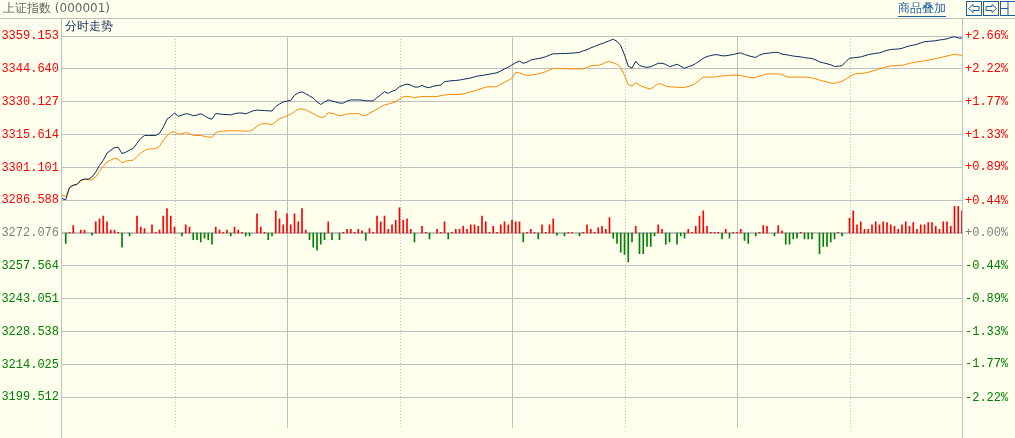 This screenshot has height=438, width=1015. Describe the element at coordinates (987, 167) in the screenshot. I see `y2-tick-label: +0.89%` at that location.